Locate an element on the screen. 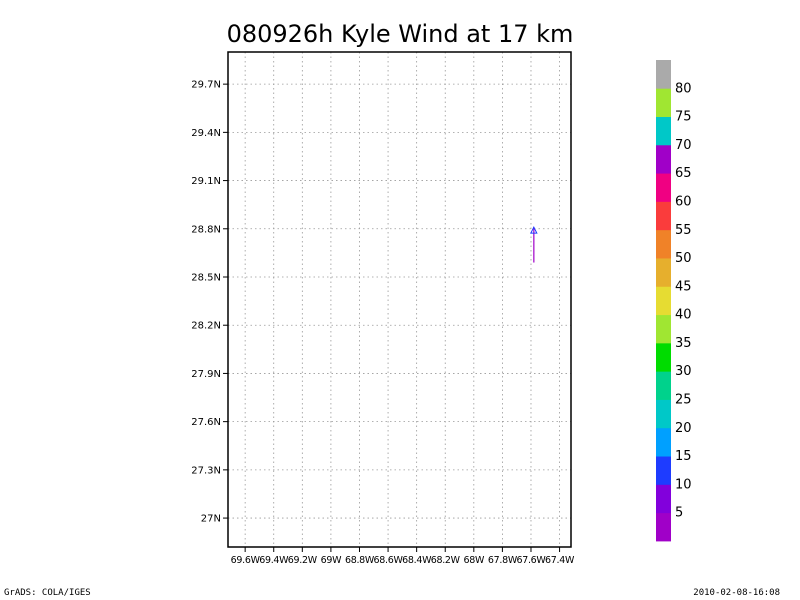 The width and height of the screenshot is (800, 600). y-tick-label: 28.2N is located at coordinates (206, 326).